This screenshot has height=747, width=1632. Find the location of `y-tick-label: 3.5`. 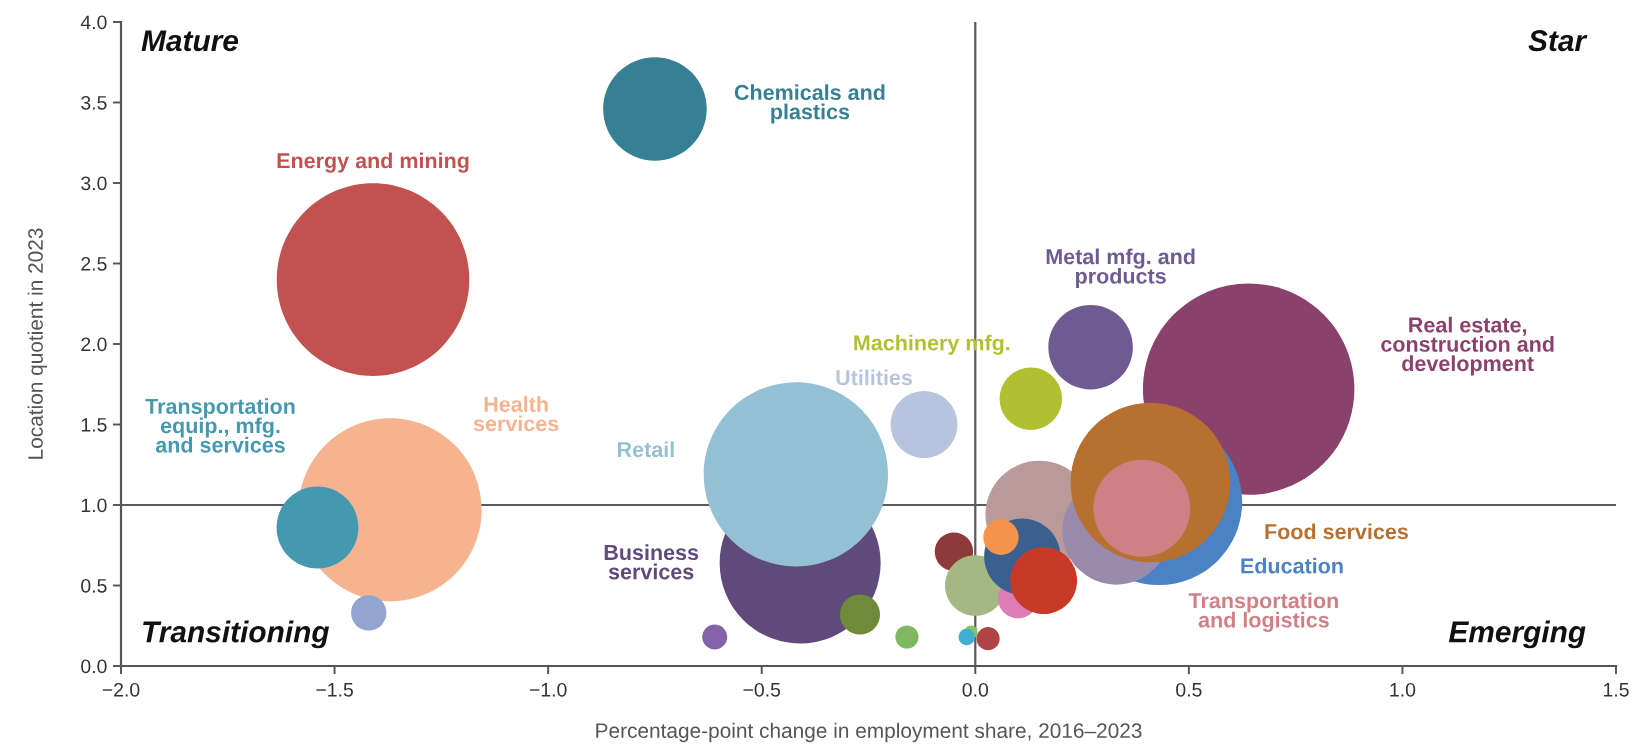

y-tick-label: 3.5 is located at coordinates (94, 102).